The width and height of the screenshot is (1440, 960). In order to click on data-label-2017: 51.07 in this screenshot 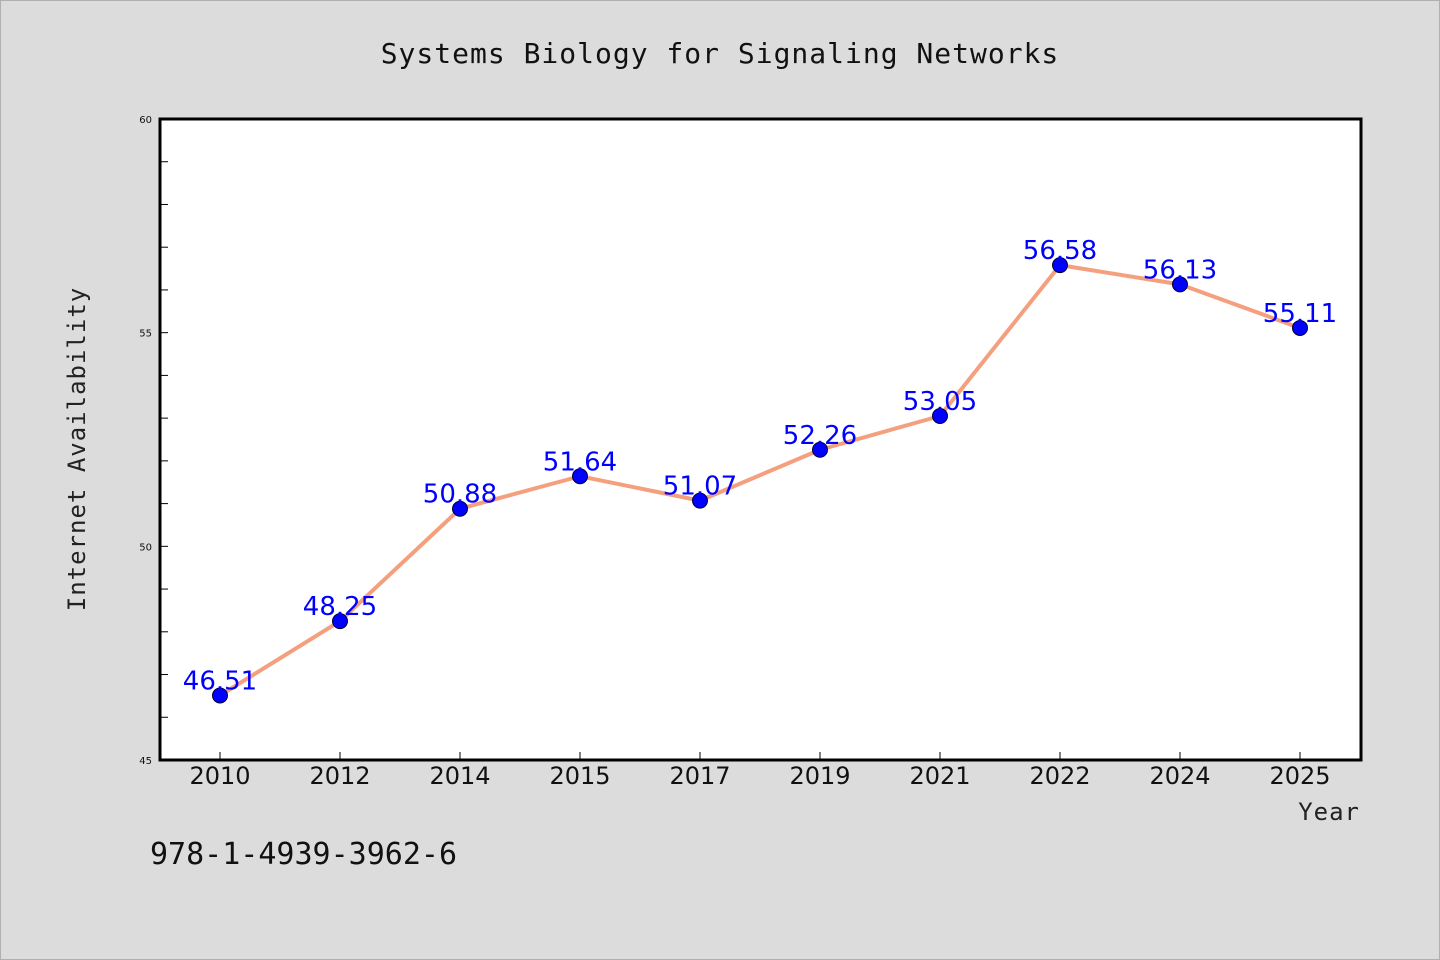, I will do `click(700, 487)`.